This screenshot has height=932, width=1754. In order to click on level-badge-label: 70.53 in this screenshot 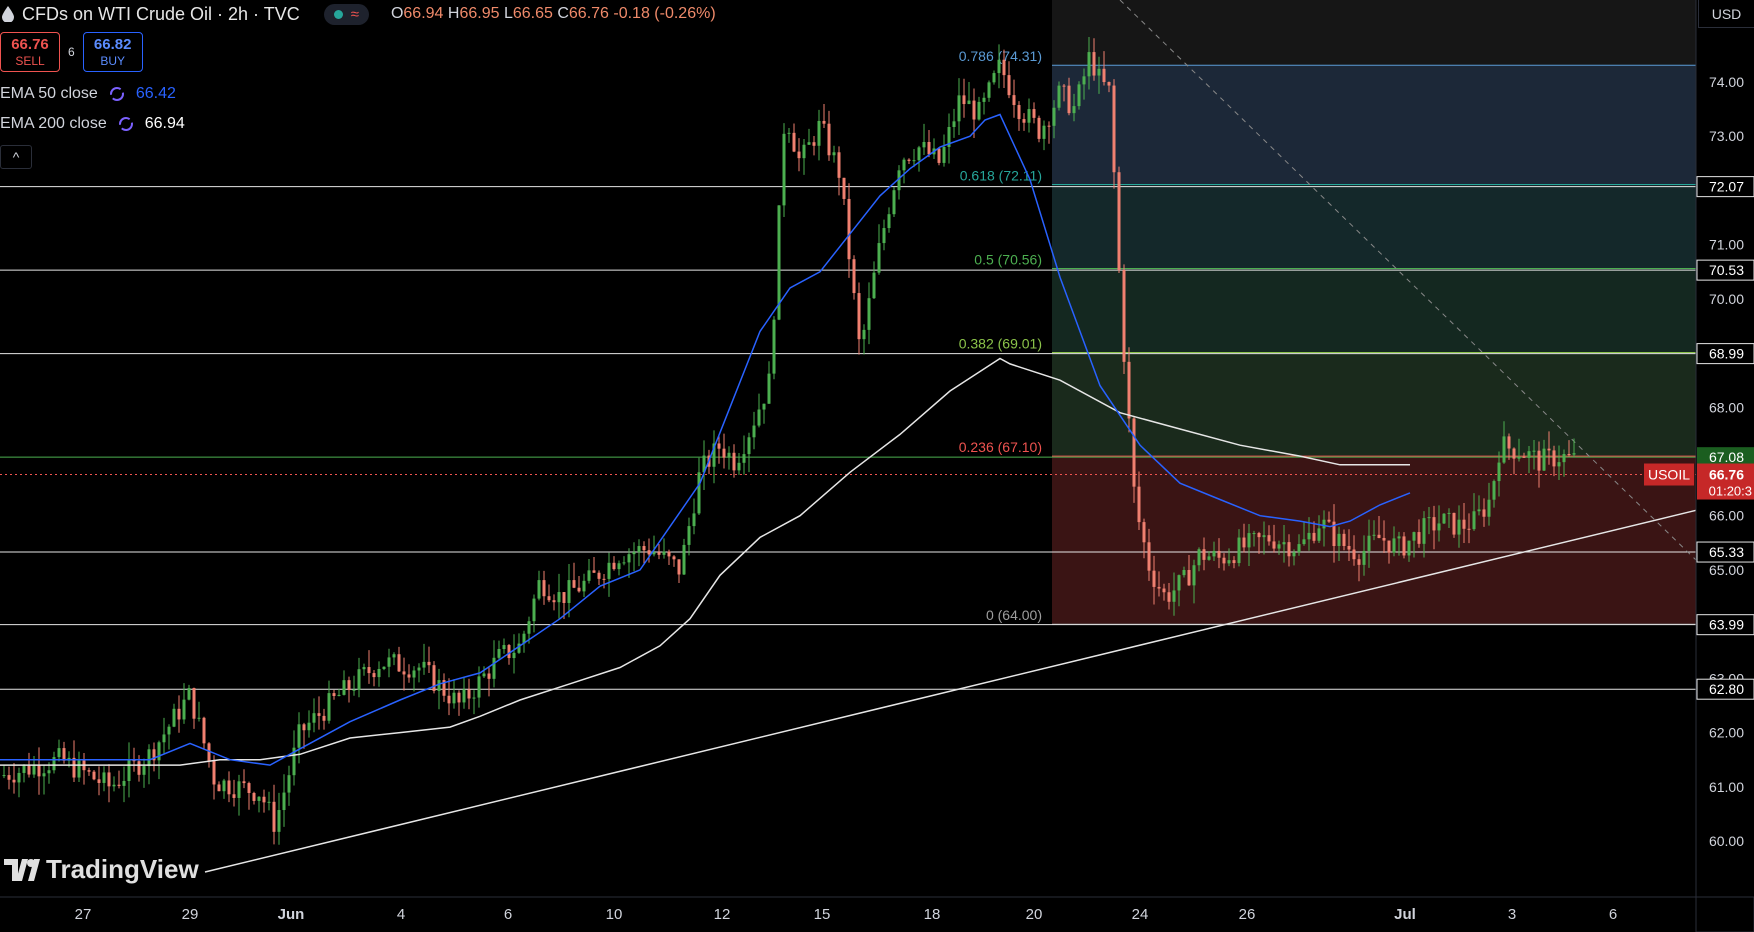, I will do `click(1726, 270)`.